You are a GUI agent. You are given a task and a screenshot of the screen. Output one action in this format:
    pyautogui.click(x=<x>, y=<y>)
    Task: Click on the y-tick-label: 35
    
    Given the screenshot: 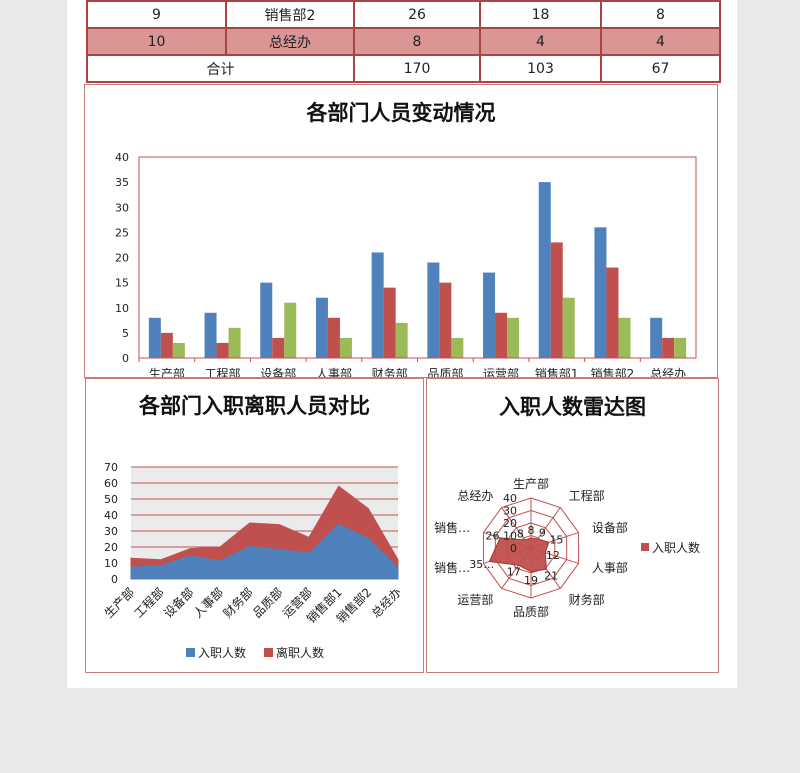 What is the action you would take?
    pyautogui.click(x=122, y=182)
    